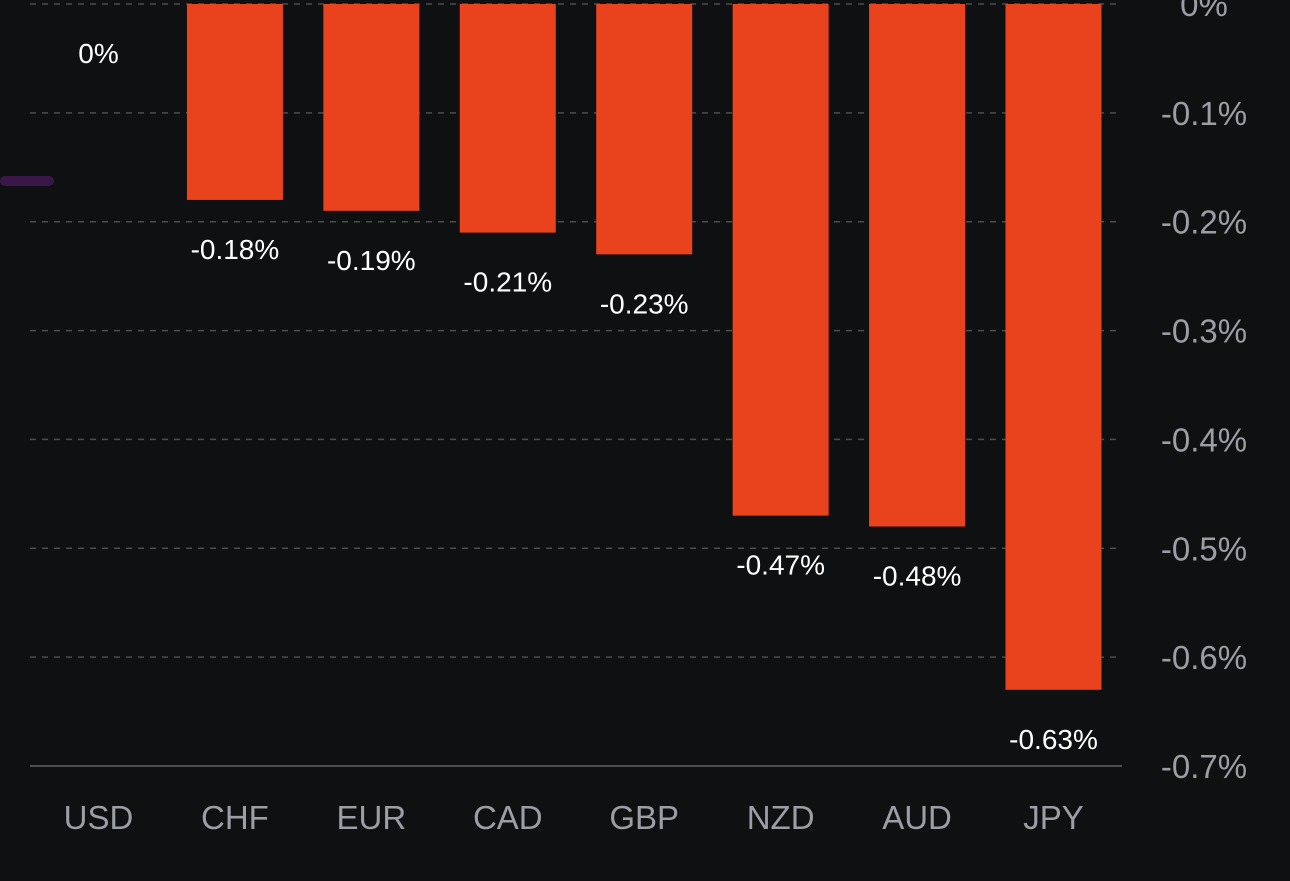 The height and width of the screenshot is (881, 1290). I want to click on y-tick-label: 0%, so click(1204, 11).